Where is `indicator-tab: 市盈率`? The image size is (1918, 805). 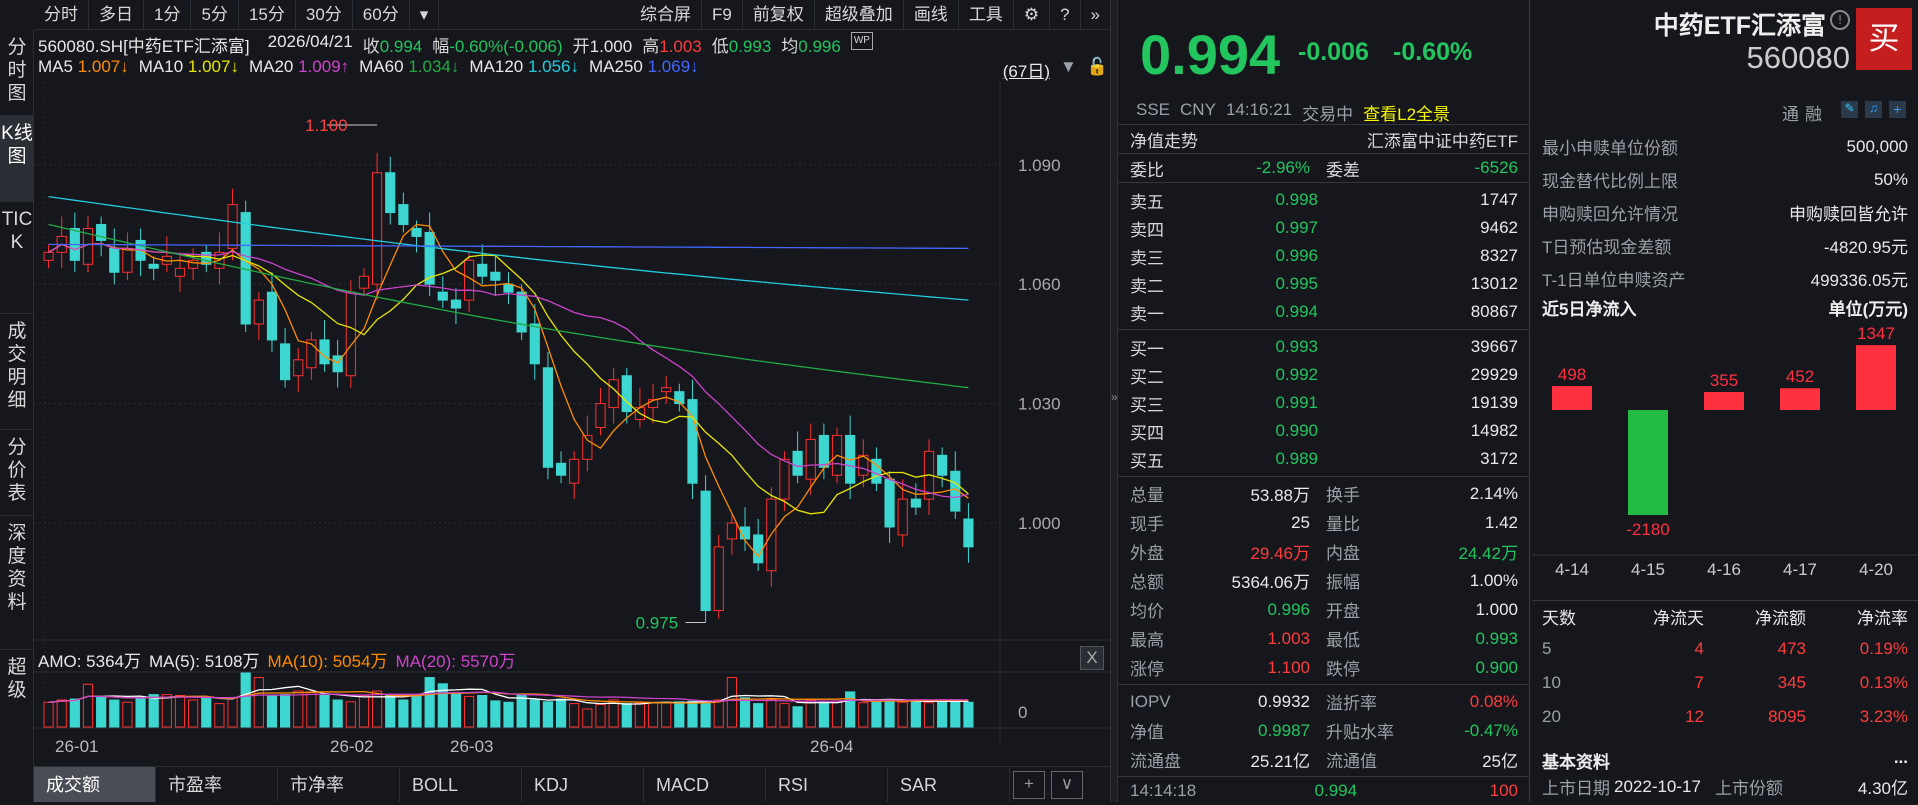 indicator-tab: 市盈率 is located at coordinates (217, 784).